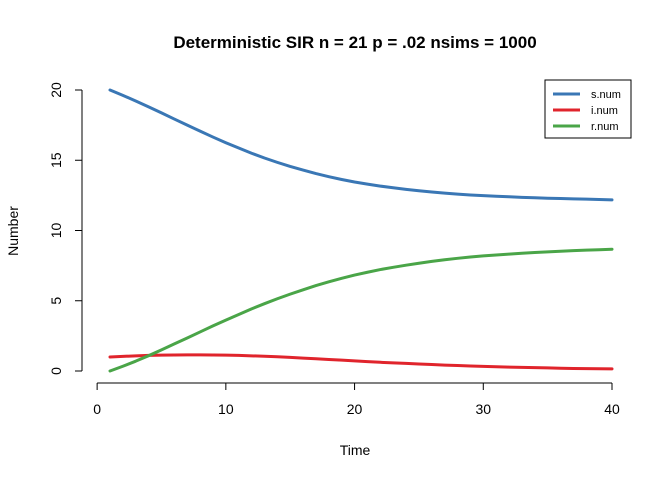 This screenshot has width=672, height=480. Describe the element at coordinates (356, 399) in the screenshot. I see `x-axis: 0 10 20 30 40` at that location.